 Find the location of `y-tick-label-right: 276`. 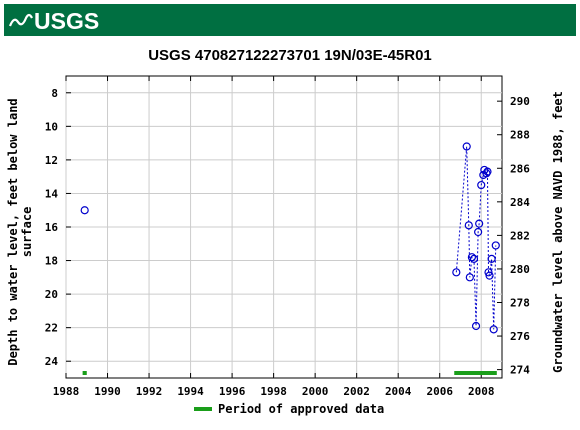

y-tick-label-right: 276 is located at coordinates (520, 336).